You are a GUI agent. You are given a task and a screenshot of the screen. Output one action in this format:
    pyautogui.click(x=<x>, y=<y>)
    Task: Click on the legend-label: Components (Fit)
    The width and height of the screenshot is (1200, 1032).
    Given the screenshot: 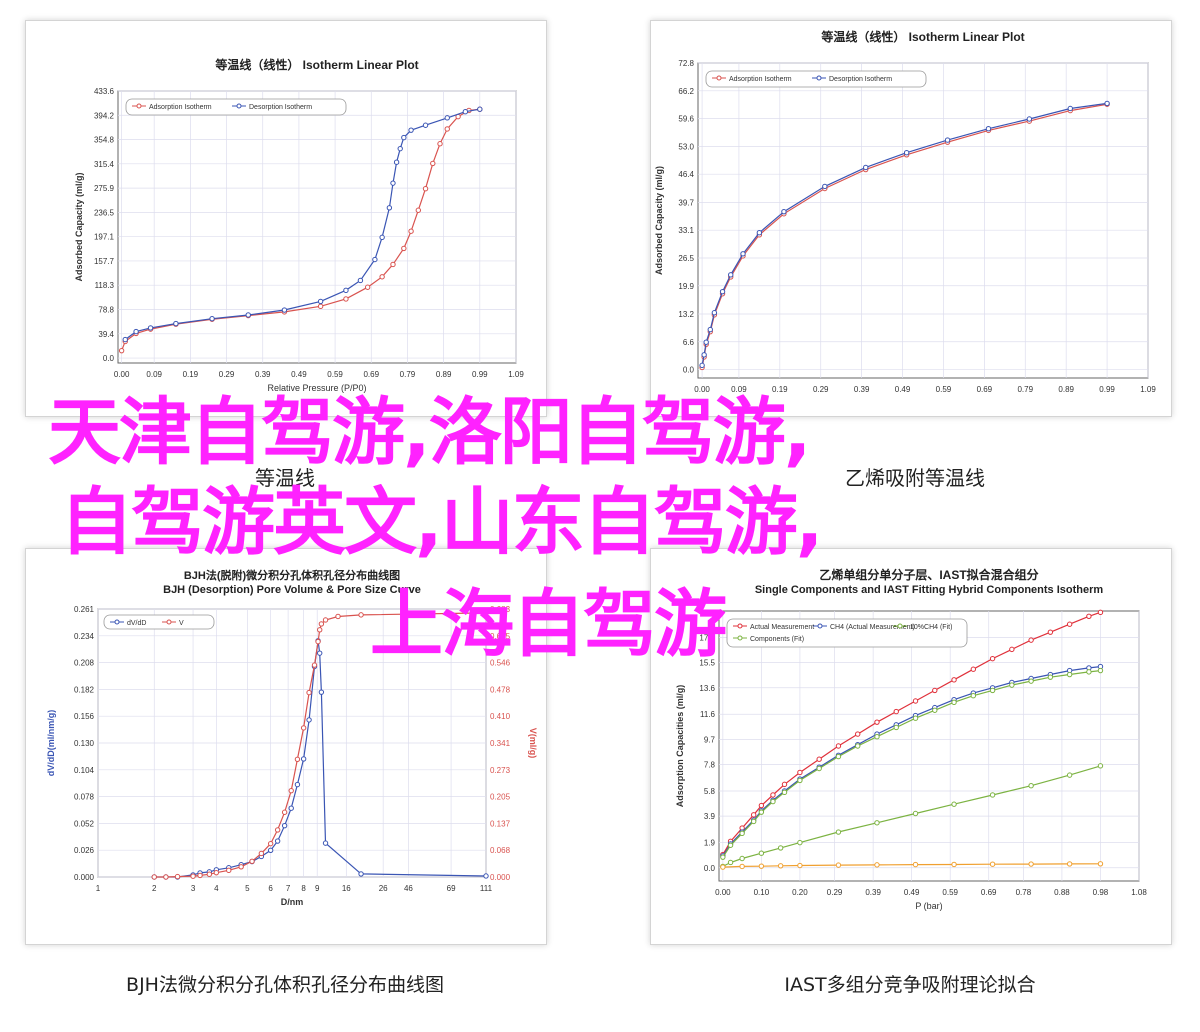 What is the action you would take?
    pyautogui.click(x=777, y=639)
    